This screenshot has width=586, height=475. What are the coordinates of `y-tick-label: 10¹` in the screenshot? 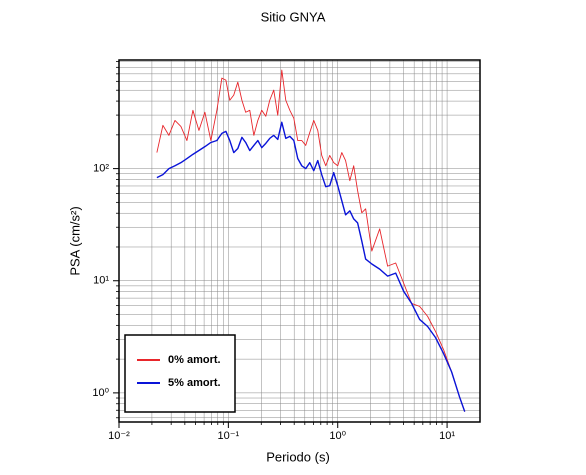 It's located at (101, 281).